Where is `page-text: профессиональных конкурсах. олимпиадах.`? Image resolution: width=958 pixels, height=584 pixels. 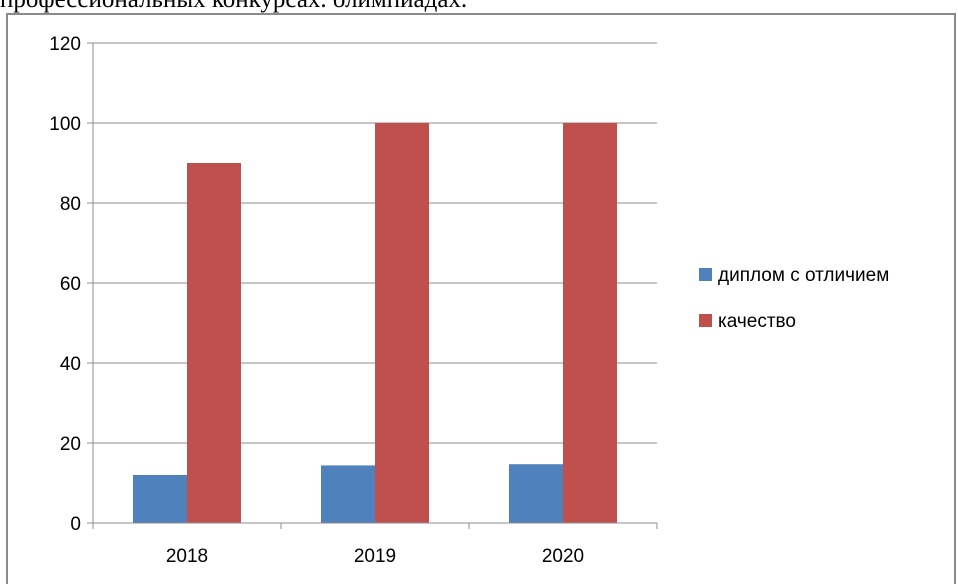 page-text: профессиональных конкурсах. олимпиадах. is located at coordinates (479, 7).